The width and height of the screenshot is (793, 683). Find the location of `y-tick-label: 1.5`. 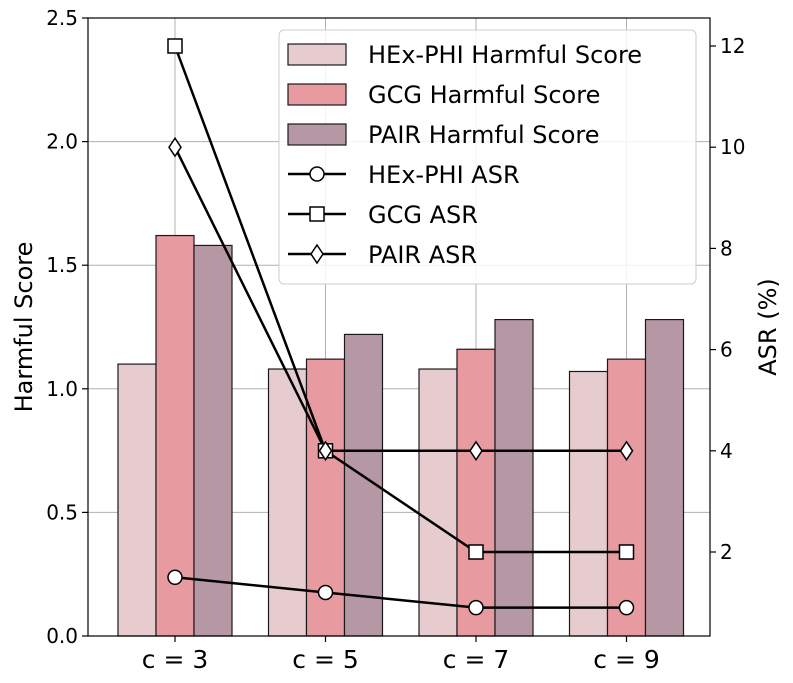

y-tick-label: 1.5 is located at coordinates (62, 265).